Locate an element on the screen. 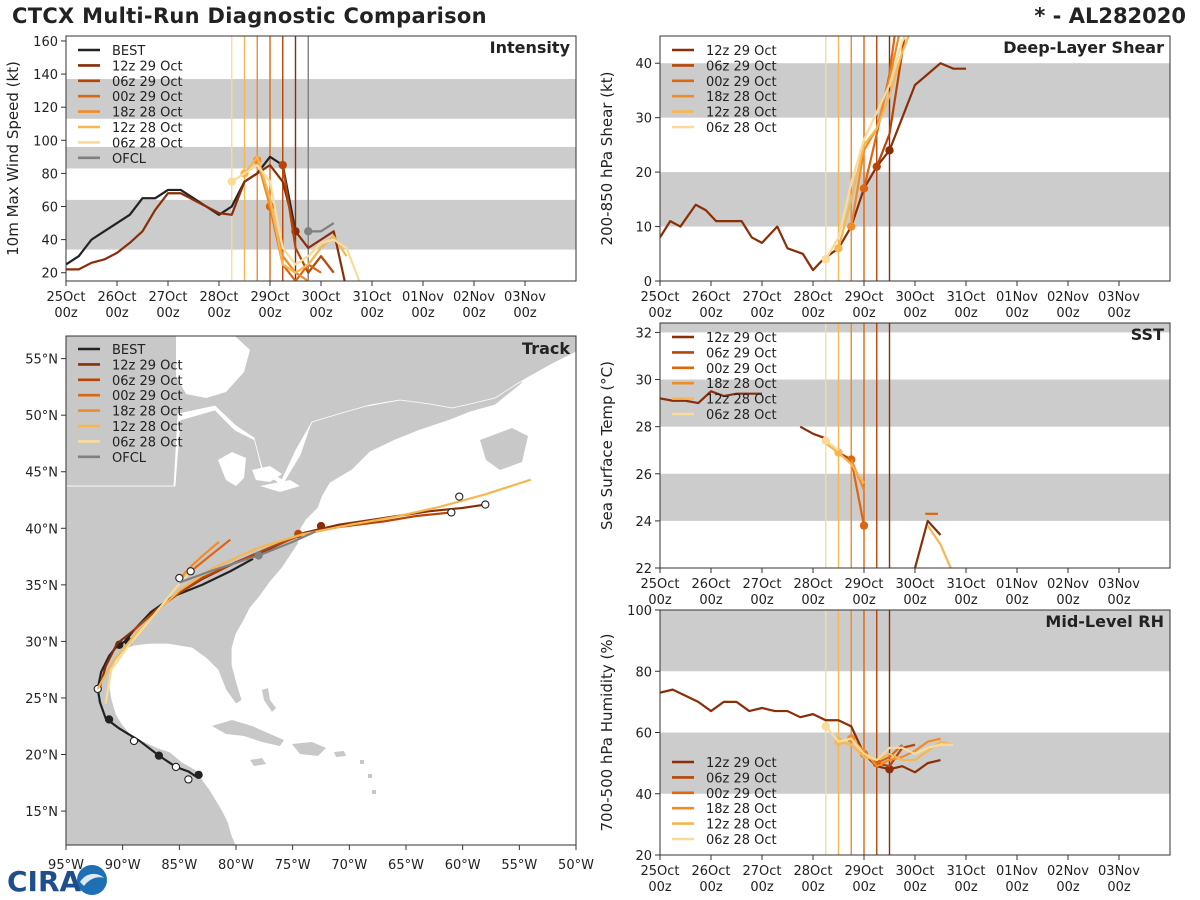 This screenshot has width=1200, height=900. y-tick-label: 40°N is located at coordinates (41, 529).